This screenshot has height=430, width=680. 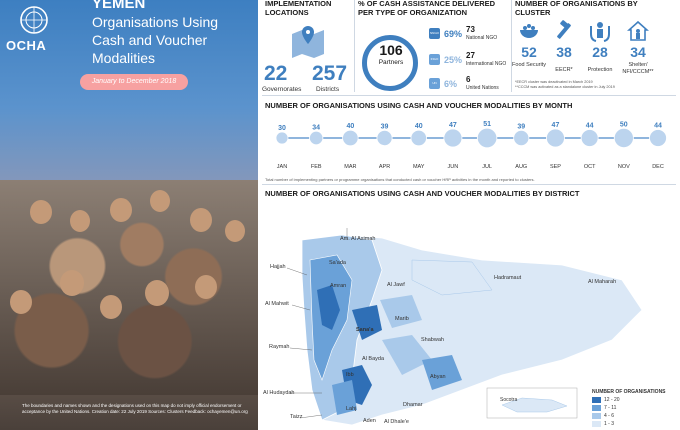 I want to click on un-badge: UN, so click(x=434, y=83).